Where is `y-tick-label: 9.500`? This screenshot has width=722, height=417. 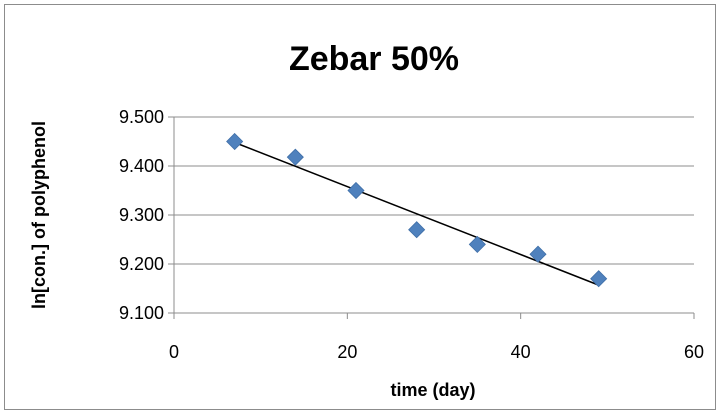 y-tick-label: 9.500 is located at coordinates (141, 117).